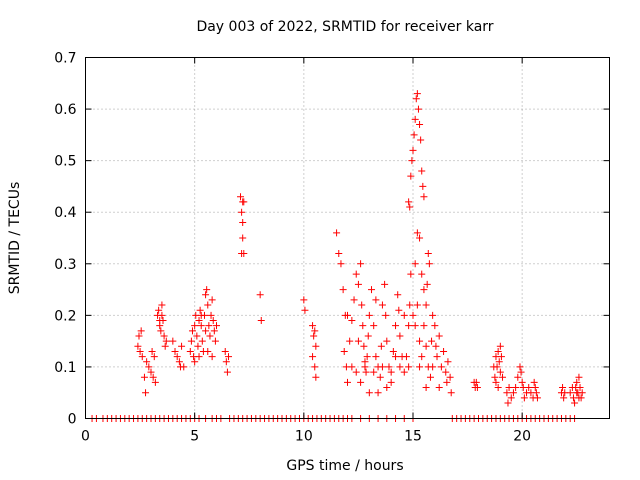 Image resolution: width=640 pixels, height=480 pixels. Describe the element at coordinates (65, 162) in the screenshot. I see `y-tick-label: 0.5` at that location.